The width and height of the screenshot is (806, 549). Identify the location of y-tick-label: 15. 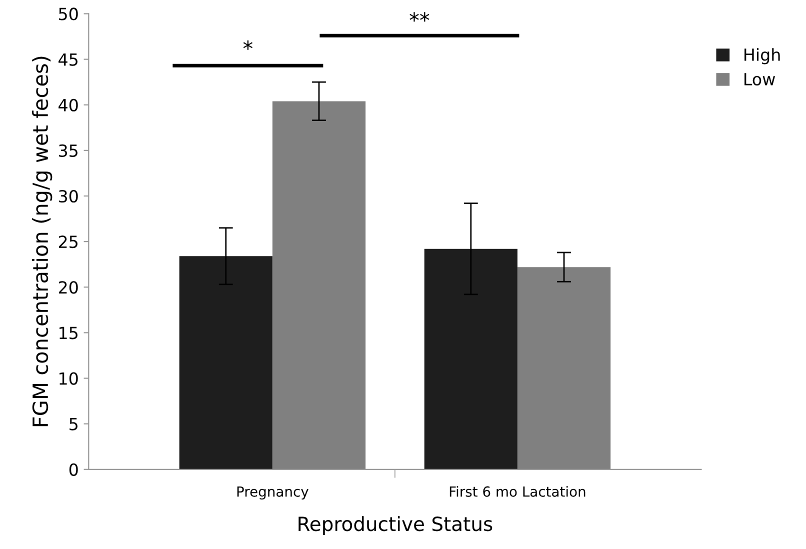
(69, 333).